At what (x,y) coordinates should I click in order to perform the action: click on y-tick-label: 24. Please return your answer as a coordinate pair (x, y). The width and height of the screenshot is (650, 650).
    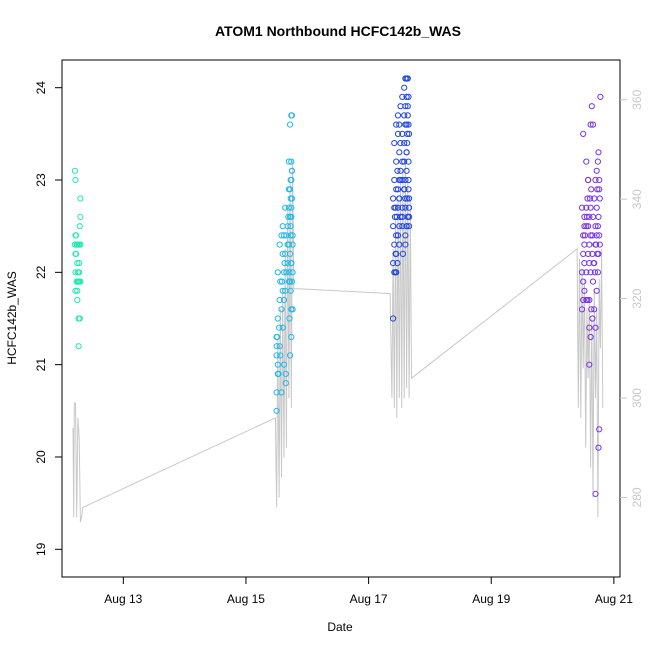
    Looking at the image, I should click on (41, 88).